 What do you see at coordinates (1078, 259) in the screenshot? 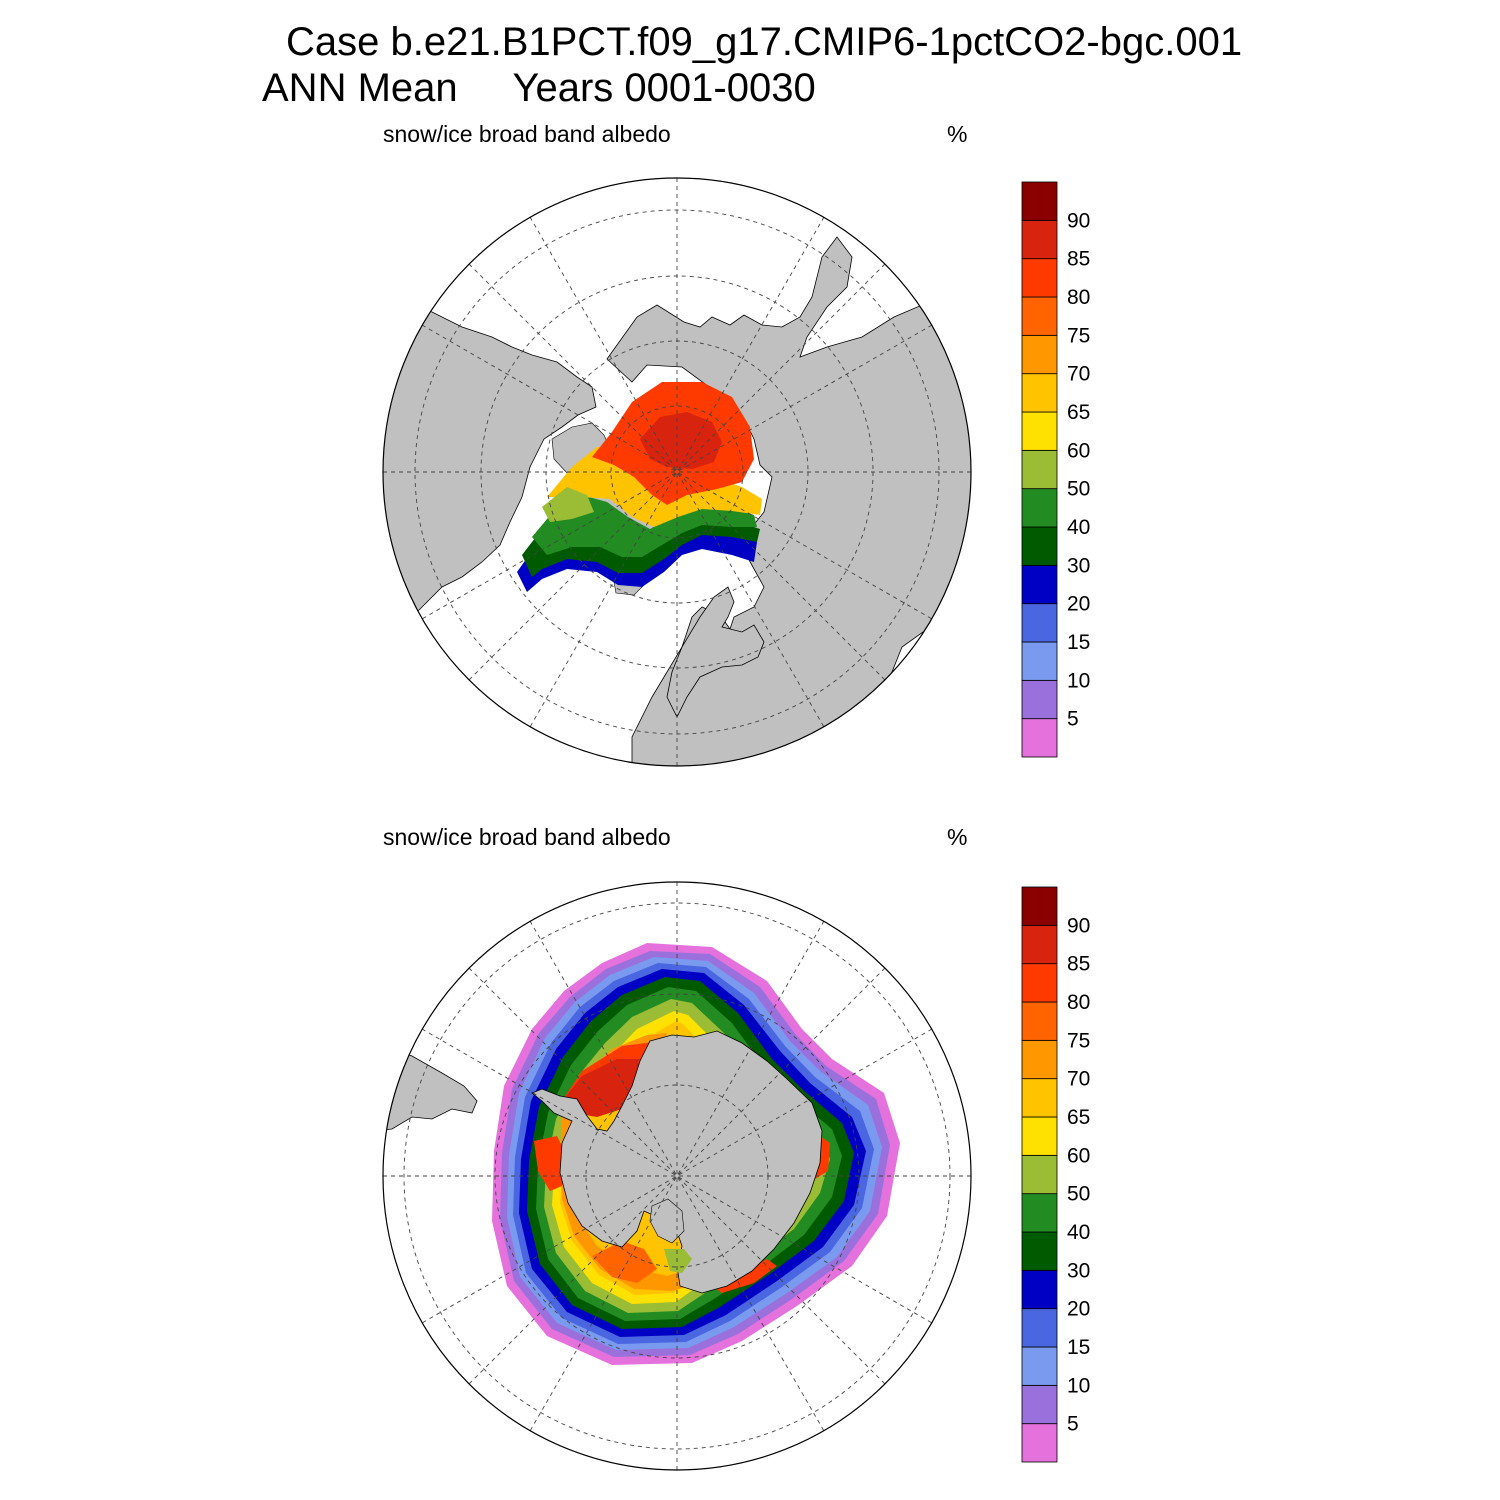
I see `north-colorbar-tick-label: 85` at bounding box center [1078, 259].